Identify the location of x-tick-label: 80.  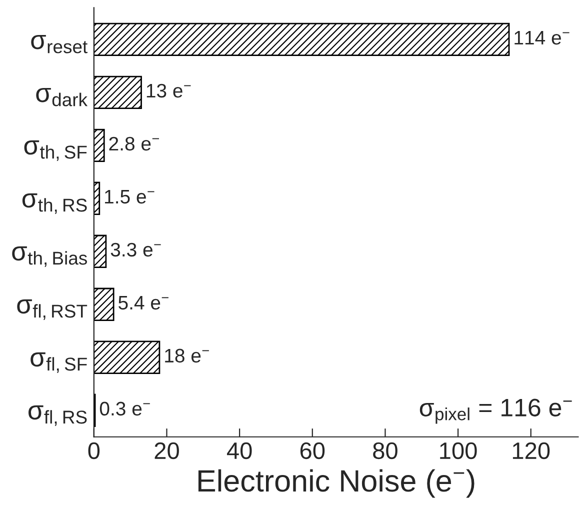
(385, 451).